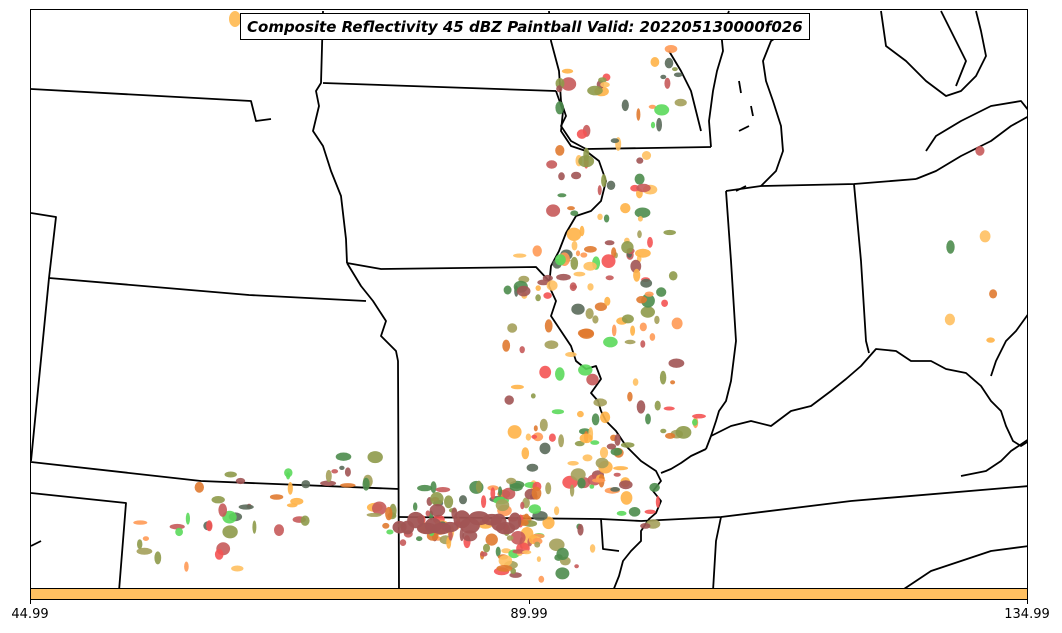  Describe the element at coordinates (373, 425) in the screenshot. I see `border-ks-mo` at that location.